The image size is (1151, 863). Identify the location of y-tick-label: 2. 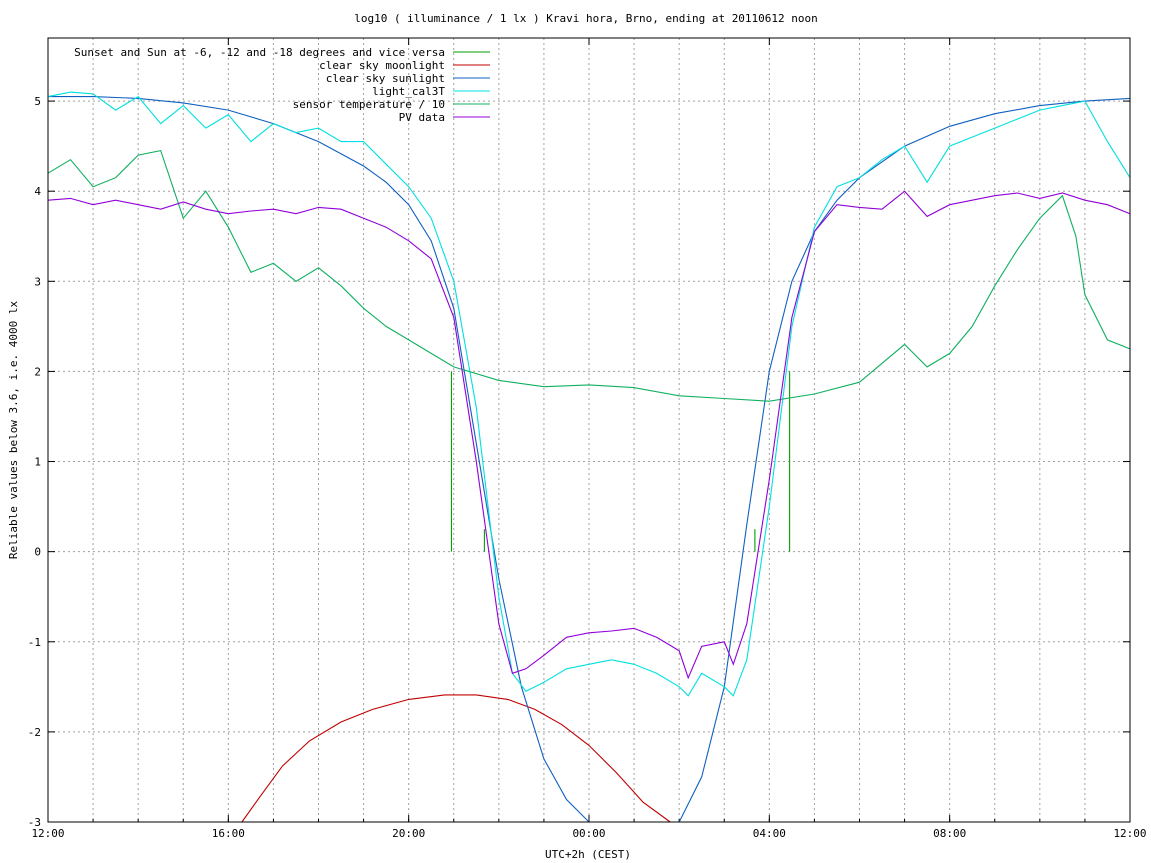
(37, 371).